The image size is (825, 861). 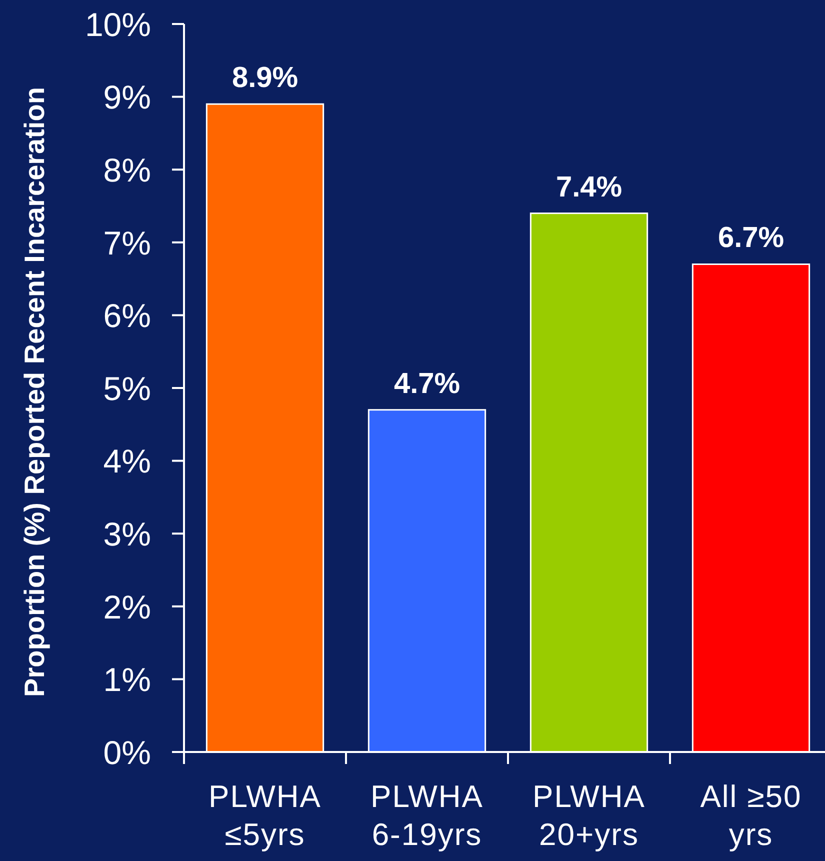 I want to click on x-tick-label: PLWHA ≤5yrs, so click(x=265, y=815).